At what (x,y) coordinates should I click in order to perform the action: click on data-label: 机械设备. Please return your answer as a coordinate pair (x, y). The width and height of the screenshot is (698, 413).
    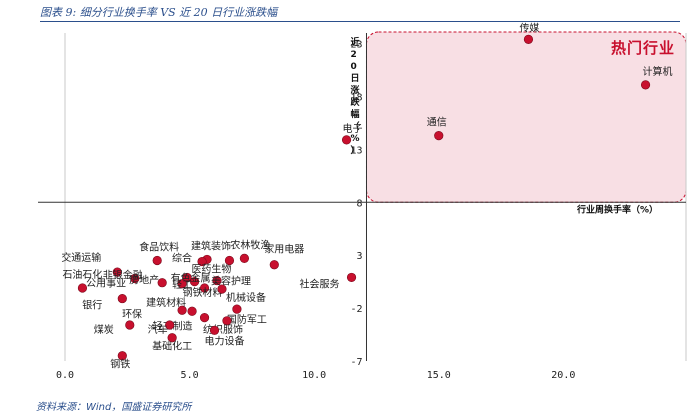
    Looking at the image, I should click on (246, 297).